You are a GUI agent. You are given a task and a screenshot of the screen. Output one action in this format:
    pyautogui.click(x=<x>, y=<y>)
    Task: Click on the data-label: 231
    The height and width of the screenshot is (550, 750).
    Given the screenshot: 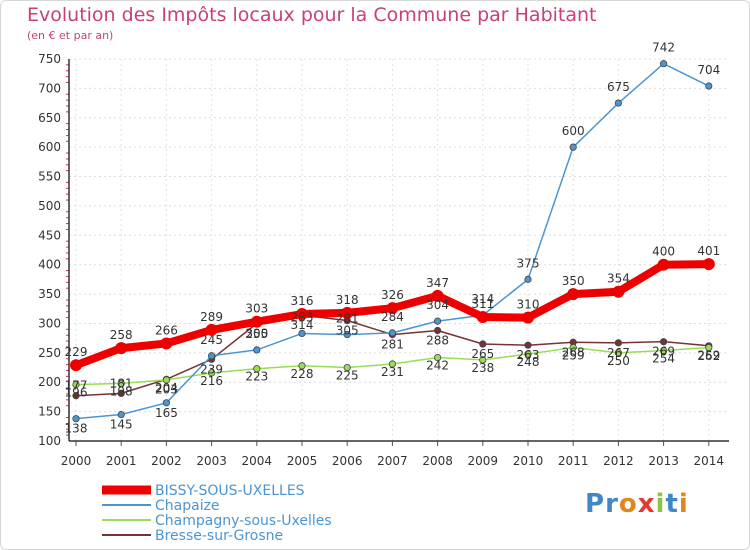 What is the action you would take?
    pyautogui.click(x=392, y=372)
    